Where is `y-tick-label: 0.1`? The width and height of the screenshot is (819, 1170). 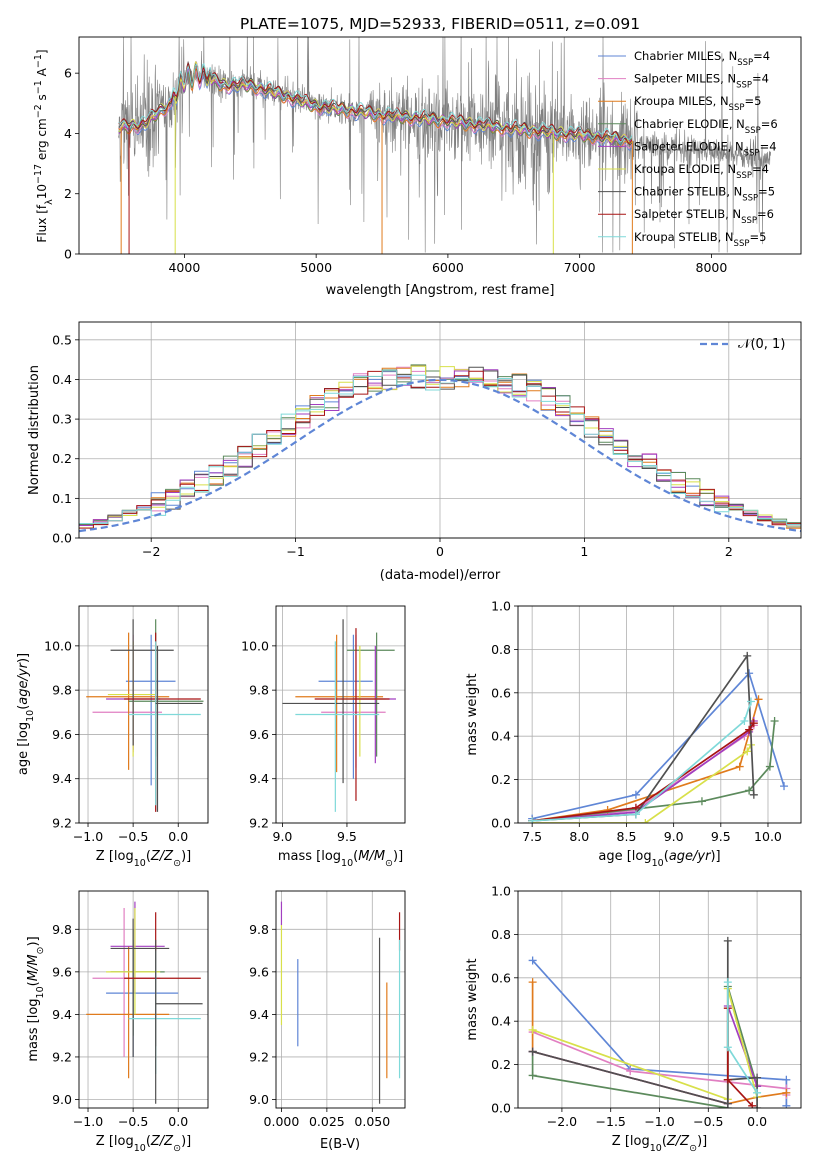 y-tick-label: 0.1 is located at coordinates (62, 498).